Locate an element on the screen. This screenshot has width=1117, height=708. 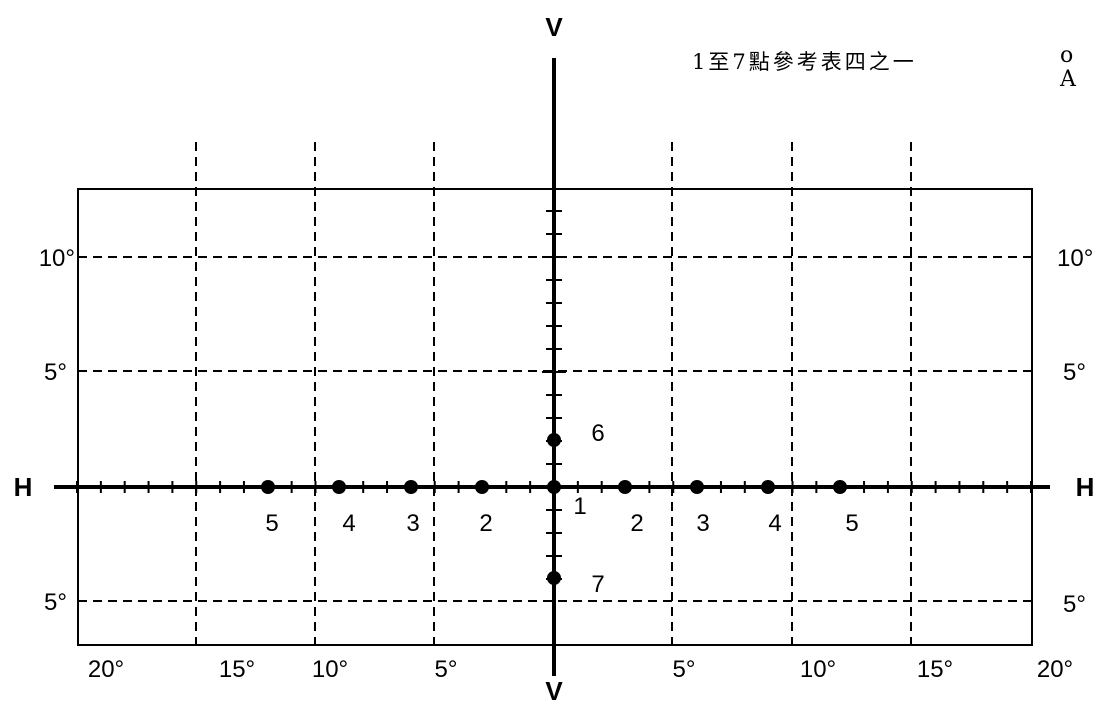
fragment-line-1: o is located at coordinates (1067, 55).